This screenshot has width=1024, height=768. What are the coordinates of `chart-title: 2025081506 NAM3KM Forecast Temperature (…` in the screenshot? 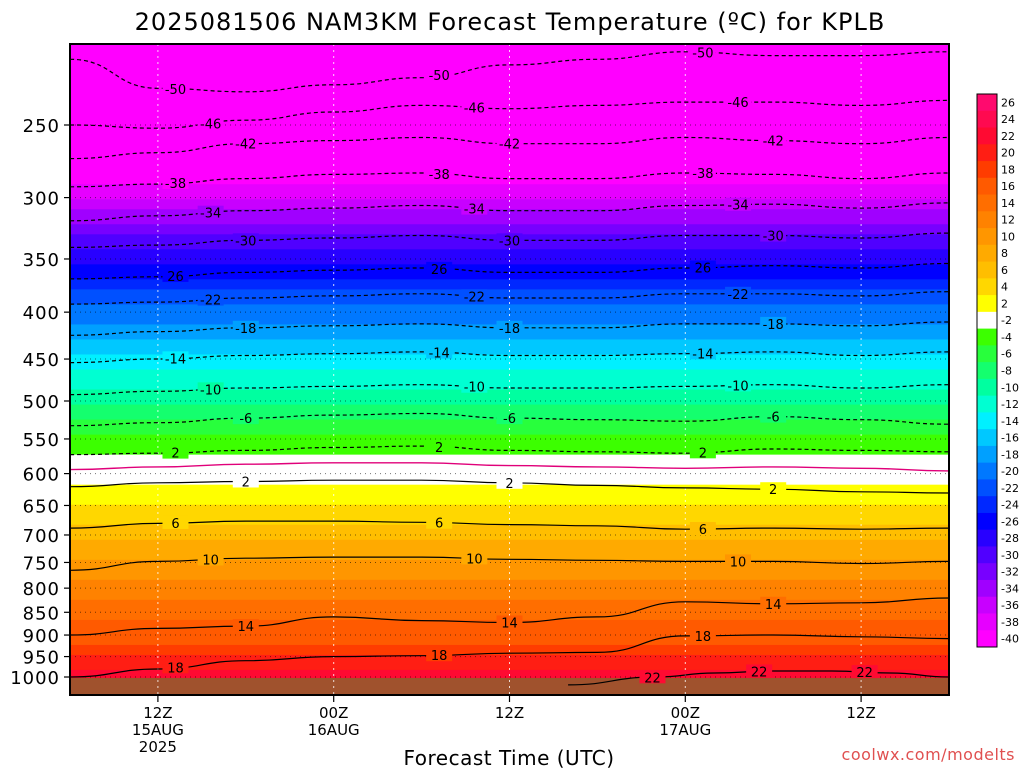 It's located at (510, 22).